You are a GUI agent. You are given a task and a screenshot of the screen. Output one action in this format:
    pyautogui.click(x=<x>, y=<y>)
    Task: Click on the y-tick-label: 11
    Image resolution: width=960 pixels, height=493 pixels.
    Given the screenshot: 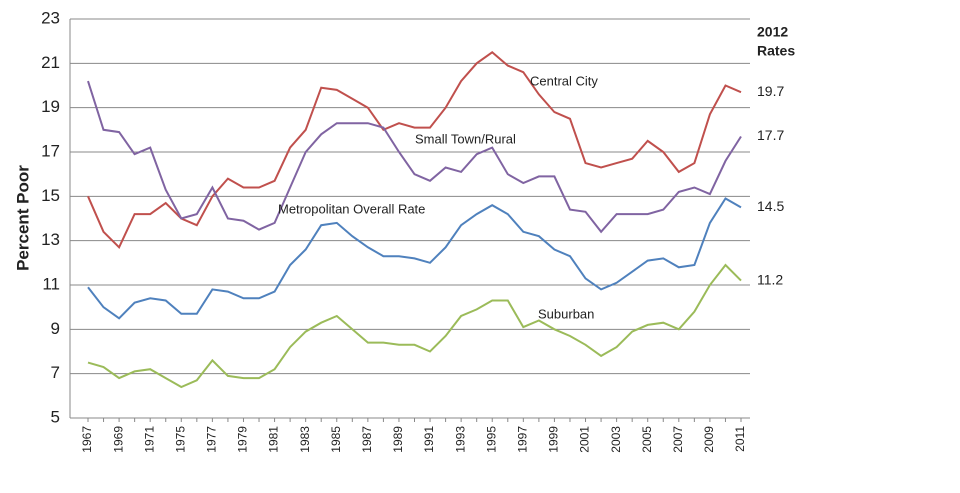 What is the action you would take?
    pyautogui.click(x=51, y=283)
    